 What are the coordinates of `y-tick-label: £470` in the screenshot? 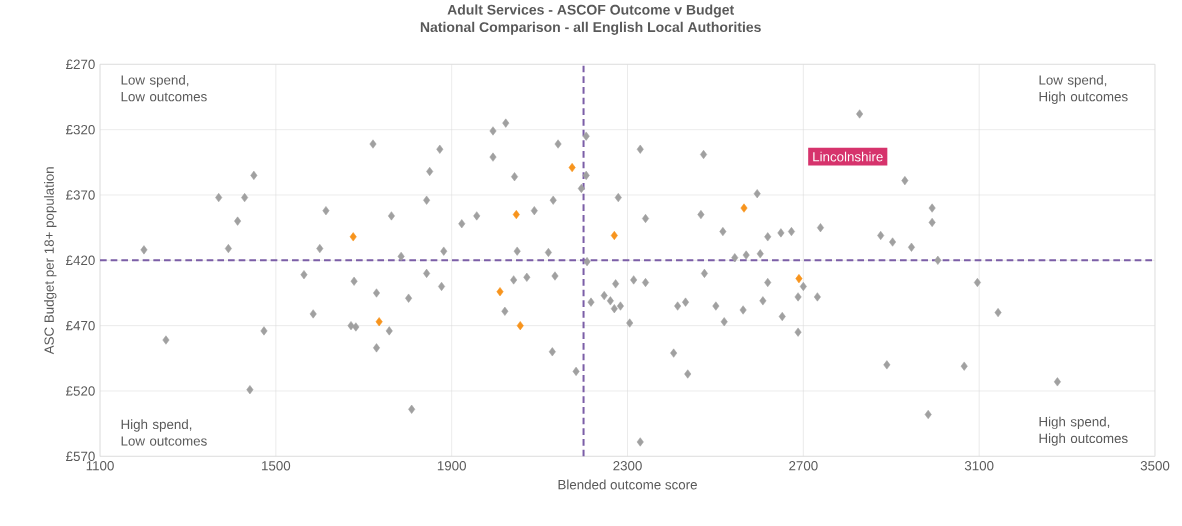 It's located at (80, 325).